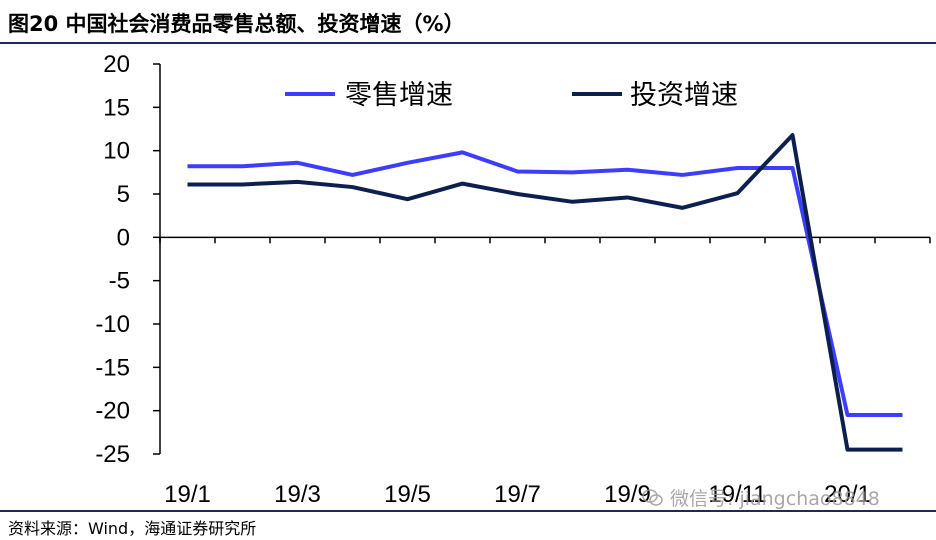 This screenshot has height=540, width=936. What do you see at coordinates (112, 454) in the screenshot?
I see `y-tick-label: -25` at bounding box center [112, 454].